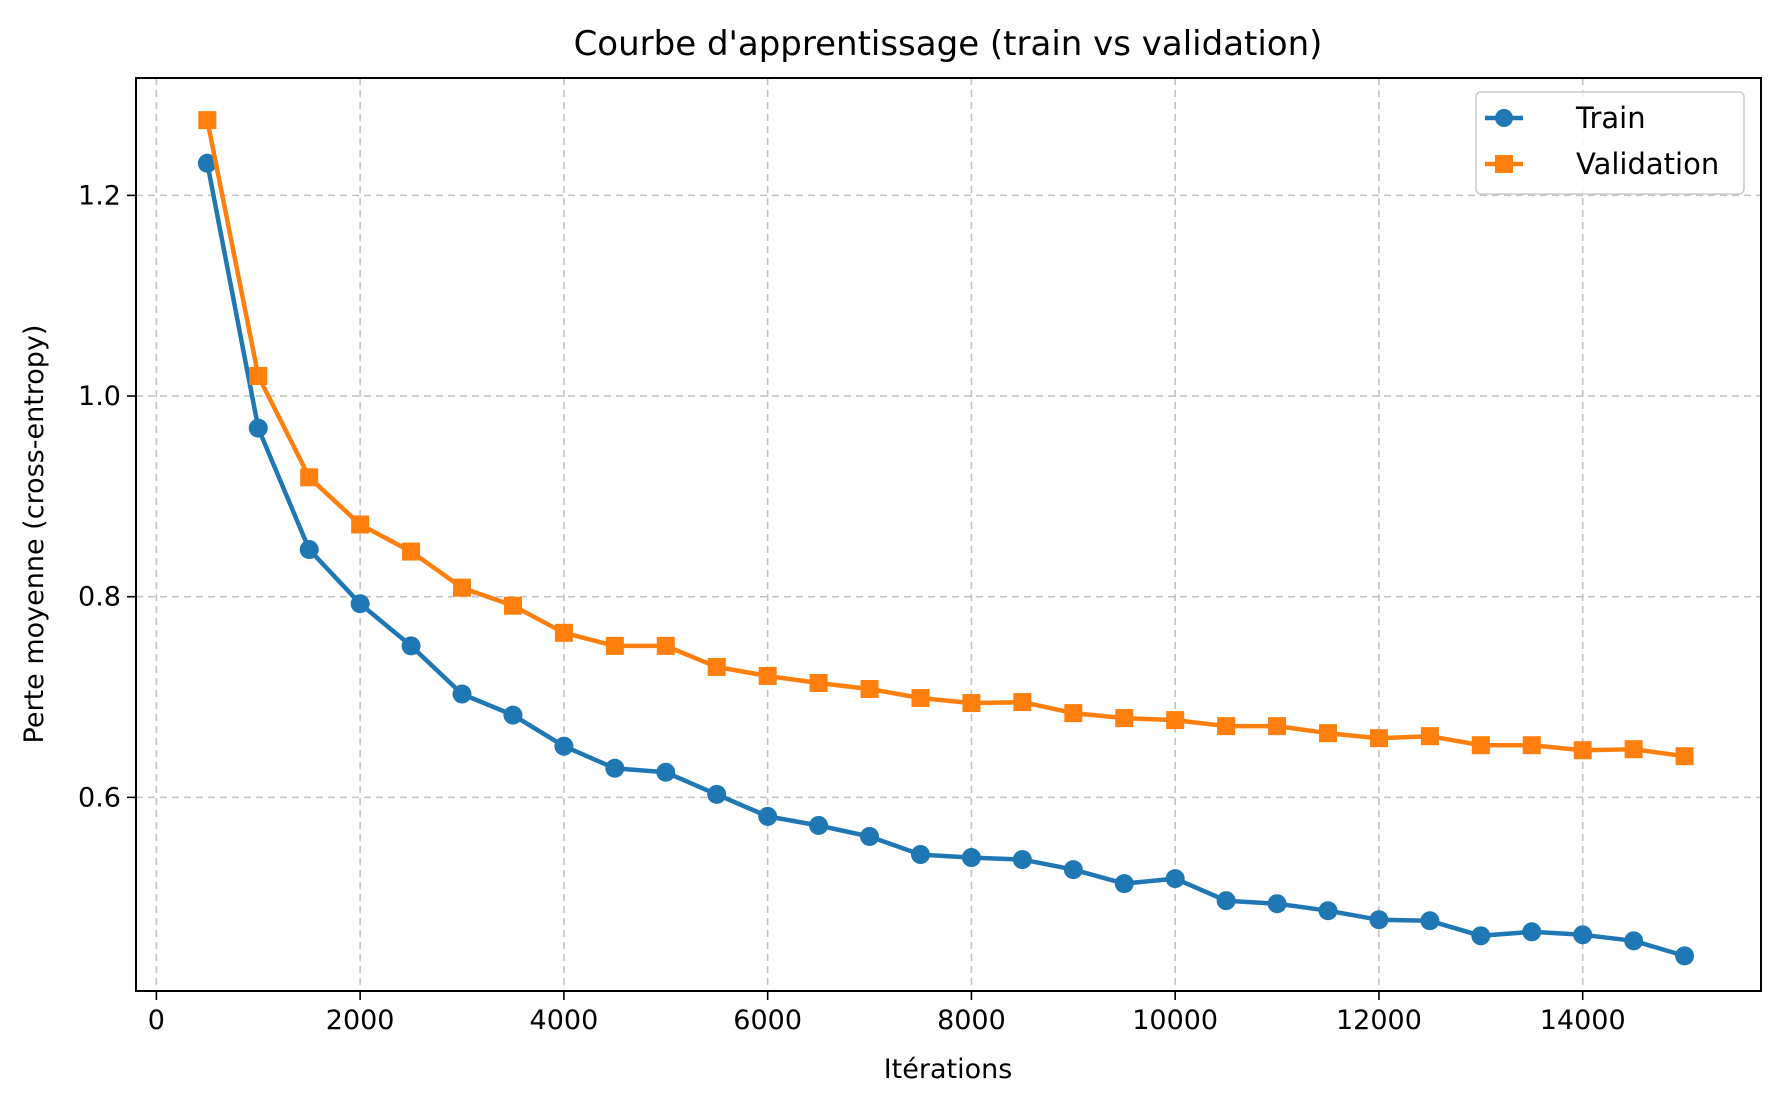 Image resolution: width=1782 pixels, height=1098 pixels. I want to click on legend-marker-validation, so click(1504, 164).